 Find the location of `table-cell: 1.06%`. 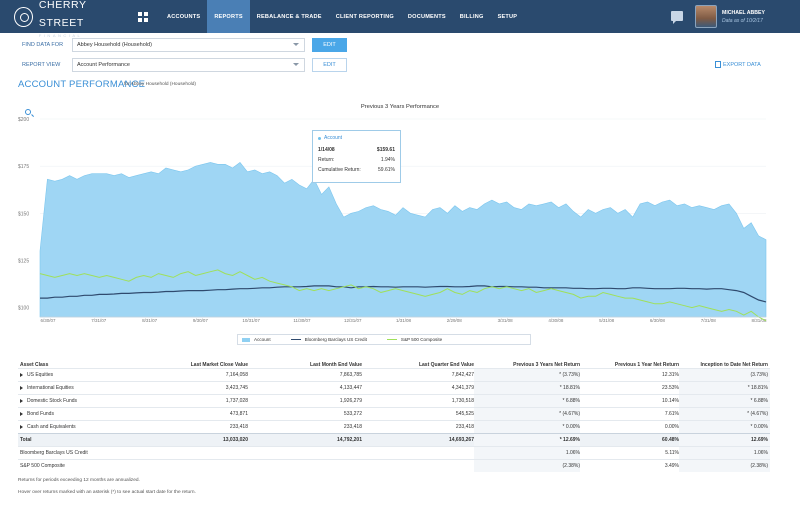

table-cell: 1.06% is located at coordinates (527, 453).